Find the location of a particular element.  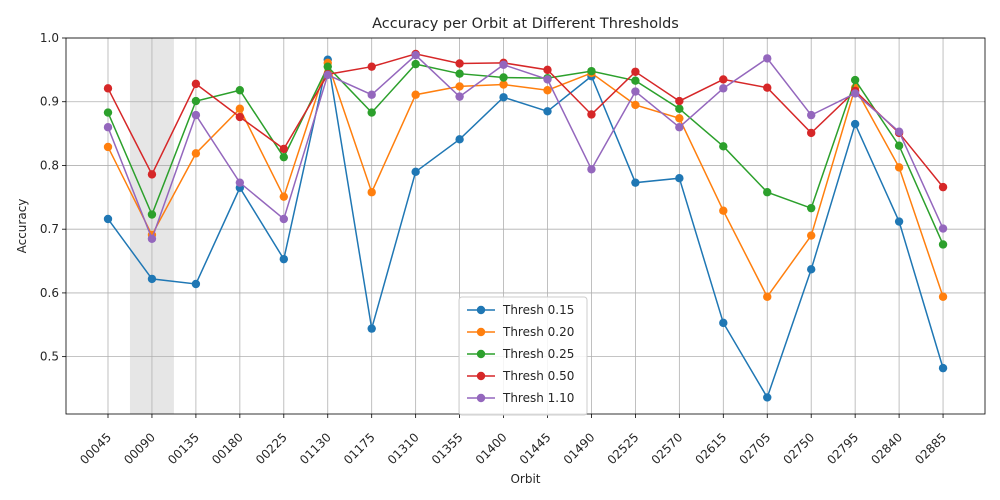

legend-label: Thresh 0.25 is located at coordinates (538, 354).